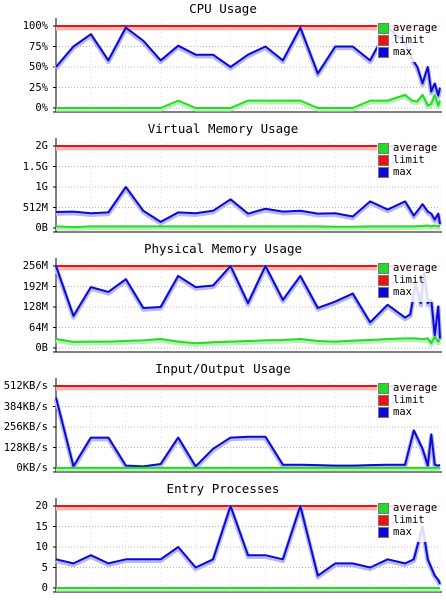  I want to click on y-tick-label: 256M, so click(35, 266).